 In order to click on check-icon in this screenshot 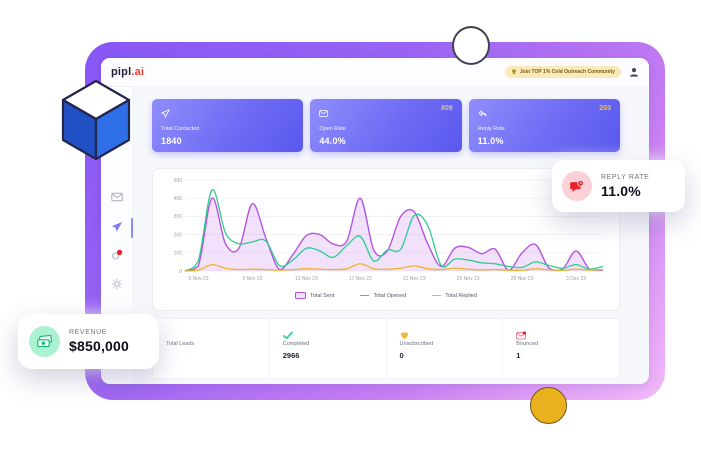, I will do `click(287, 335)`.